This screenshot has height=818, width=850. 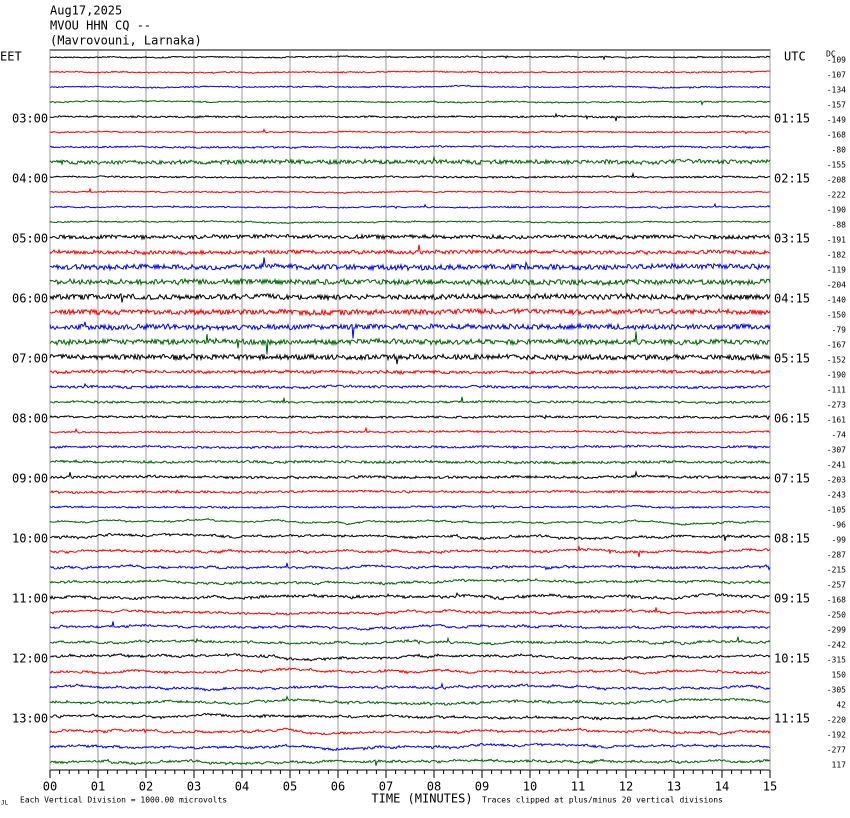 What do you see at coordinates (30, 659) in the screenshot?
I see `left-time-label: 12:00` at bounding box center [30, 659].